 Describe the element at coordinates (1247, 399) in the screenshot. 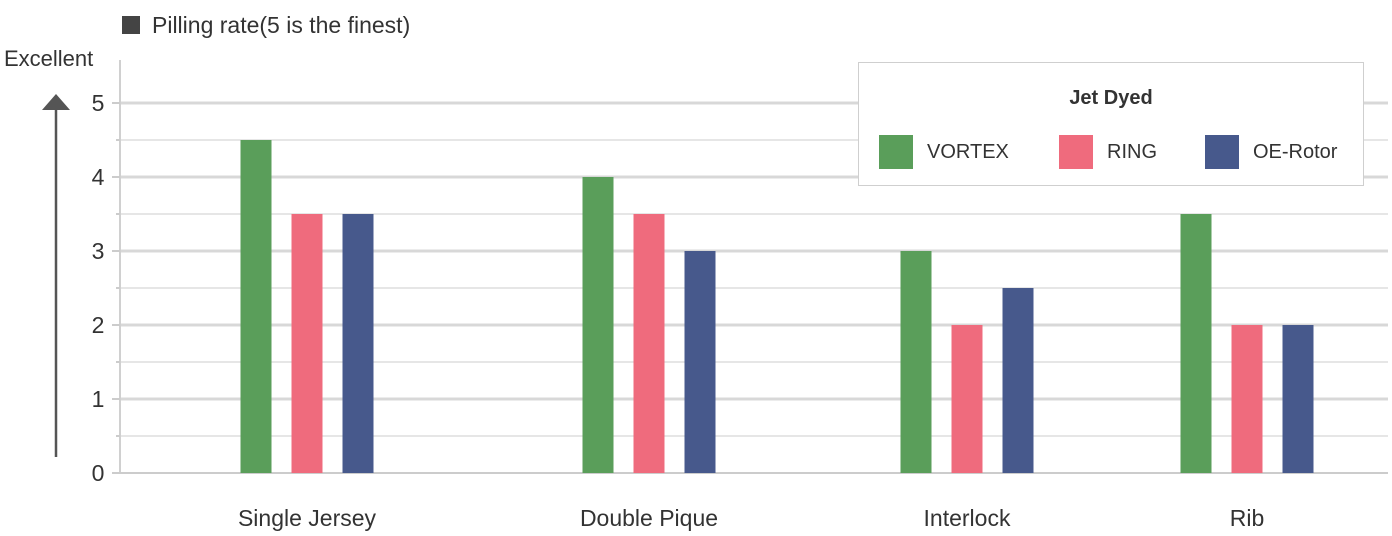

I see `bar-ring-rib` at that location.